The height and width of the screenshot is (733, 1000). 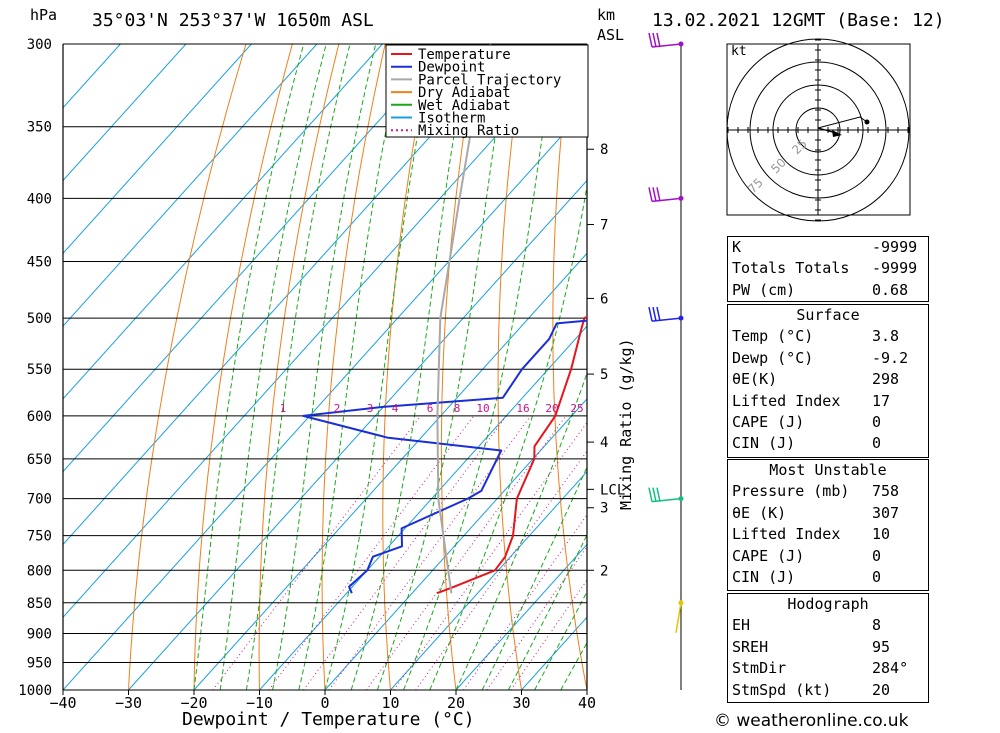 What do you see at coordinates (895, 268) in the screenshot?
I see `indices-value: -9999` at bounding box center [895, 268].